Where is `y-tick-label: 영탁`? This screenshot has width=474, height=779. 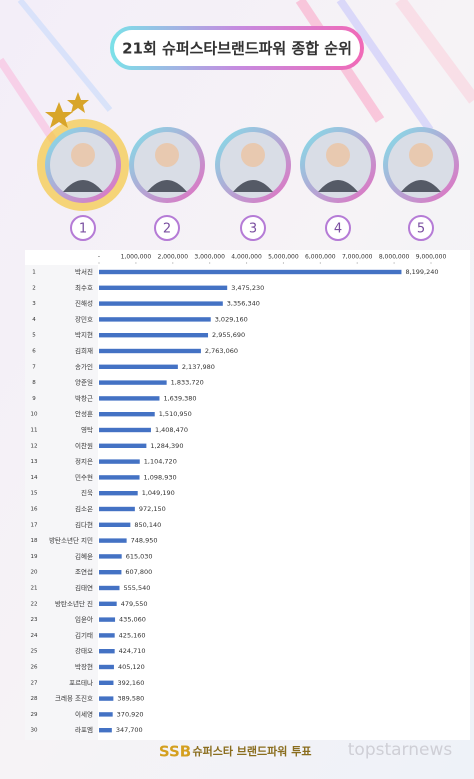
y-tick-label: 영탁 is located at coordinates (87, 429).